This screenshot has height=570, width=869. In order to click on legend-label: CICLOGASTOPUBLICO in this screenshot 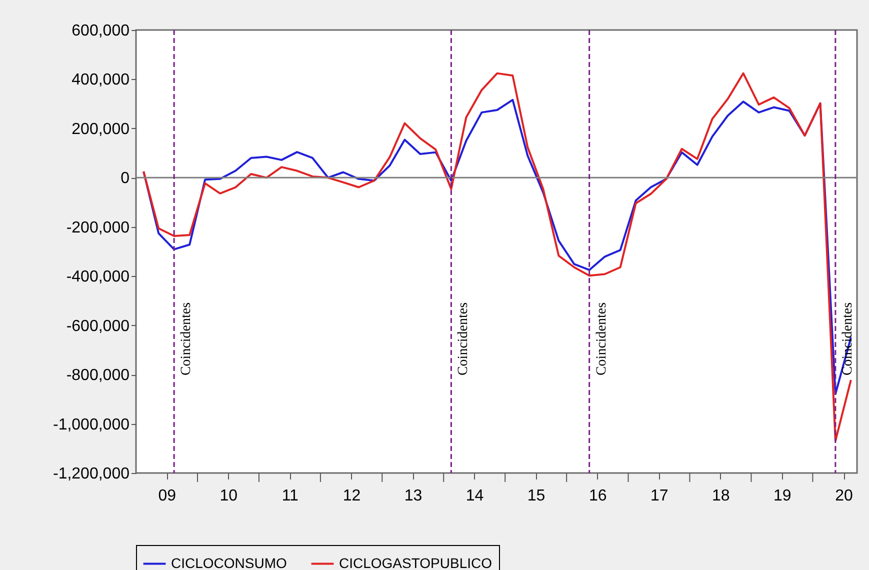, I will do `click(415, 562)`.